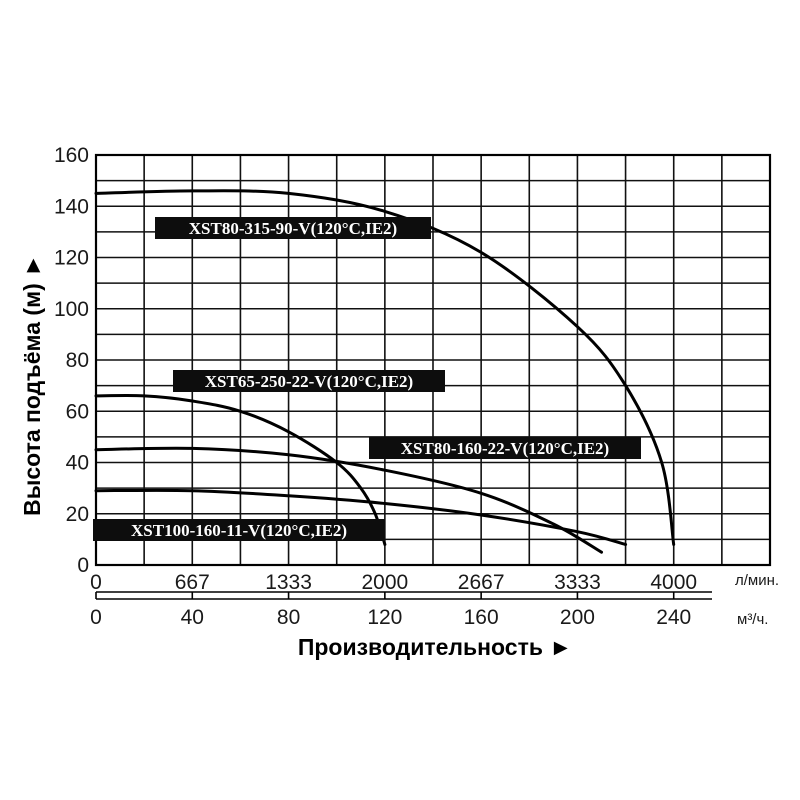  Describe the element at coordinates (77, 514) in the screenshot. I see `y-tick-label: 20` at that location.